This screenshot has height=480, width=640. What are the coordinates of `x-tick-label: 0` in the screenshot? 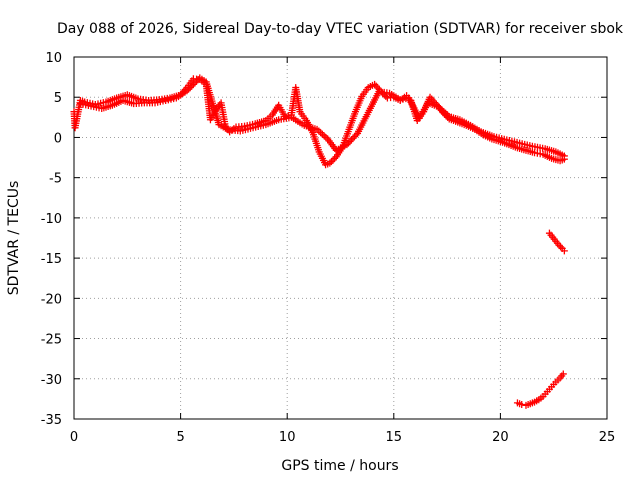 It's located at (74, 437).